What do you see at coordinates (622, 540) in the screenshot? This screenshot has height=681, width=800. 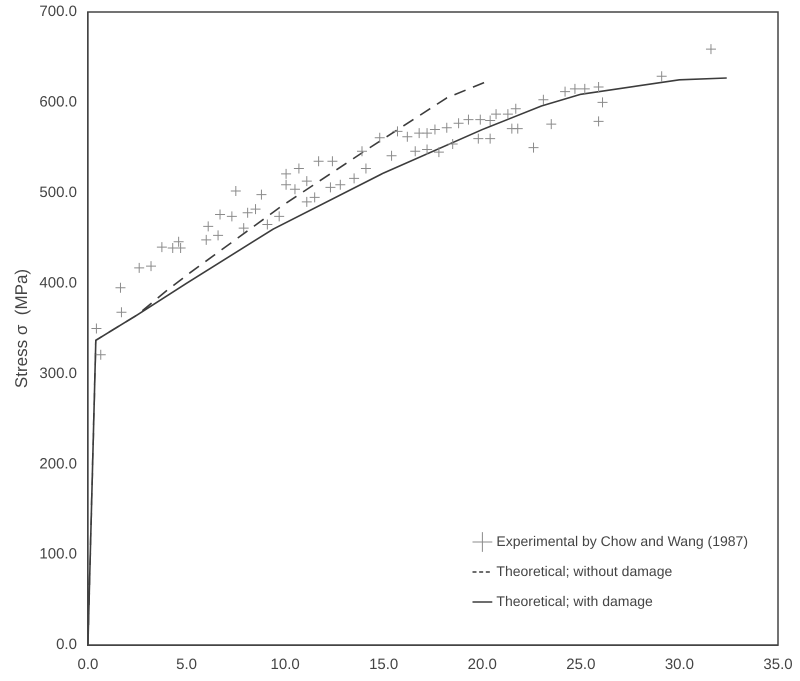 I see `legend-label: Experimental by Chow and Wang (1987)` at bounding box center [622, 540].